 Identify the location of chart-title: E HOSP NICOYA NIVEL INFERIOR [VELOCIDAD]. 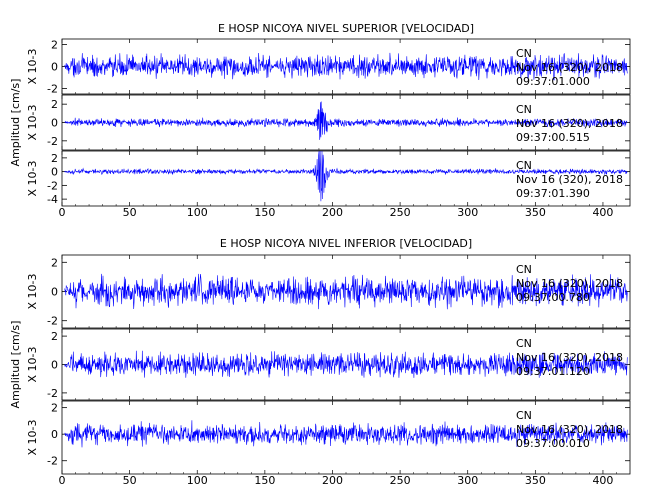
(346, 243).